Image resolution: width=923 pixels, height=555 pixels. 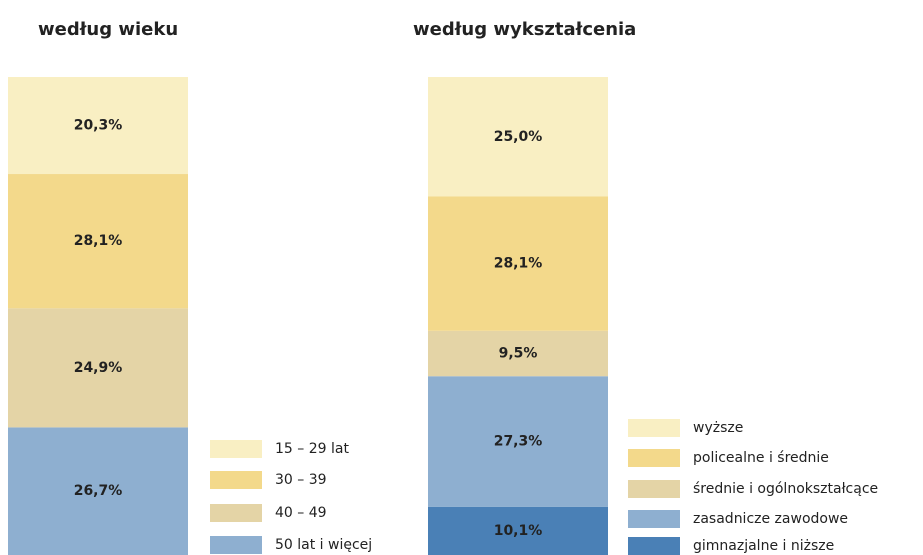 What do you see at coordinates (718, 428) in the screenshot?
I see `legend-label: wyższe` at bounding box center [718, 428].